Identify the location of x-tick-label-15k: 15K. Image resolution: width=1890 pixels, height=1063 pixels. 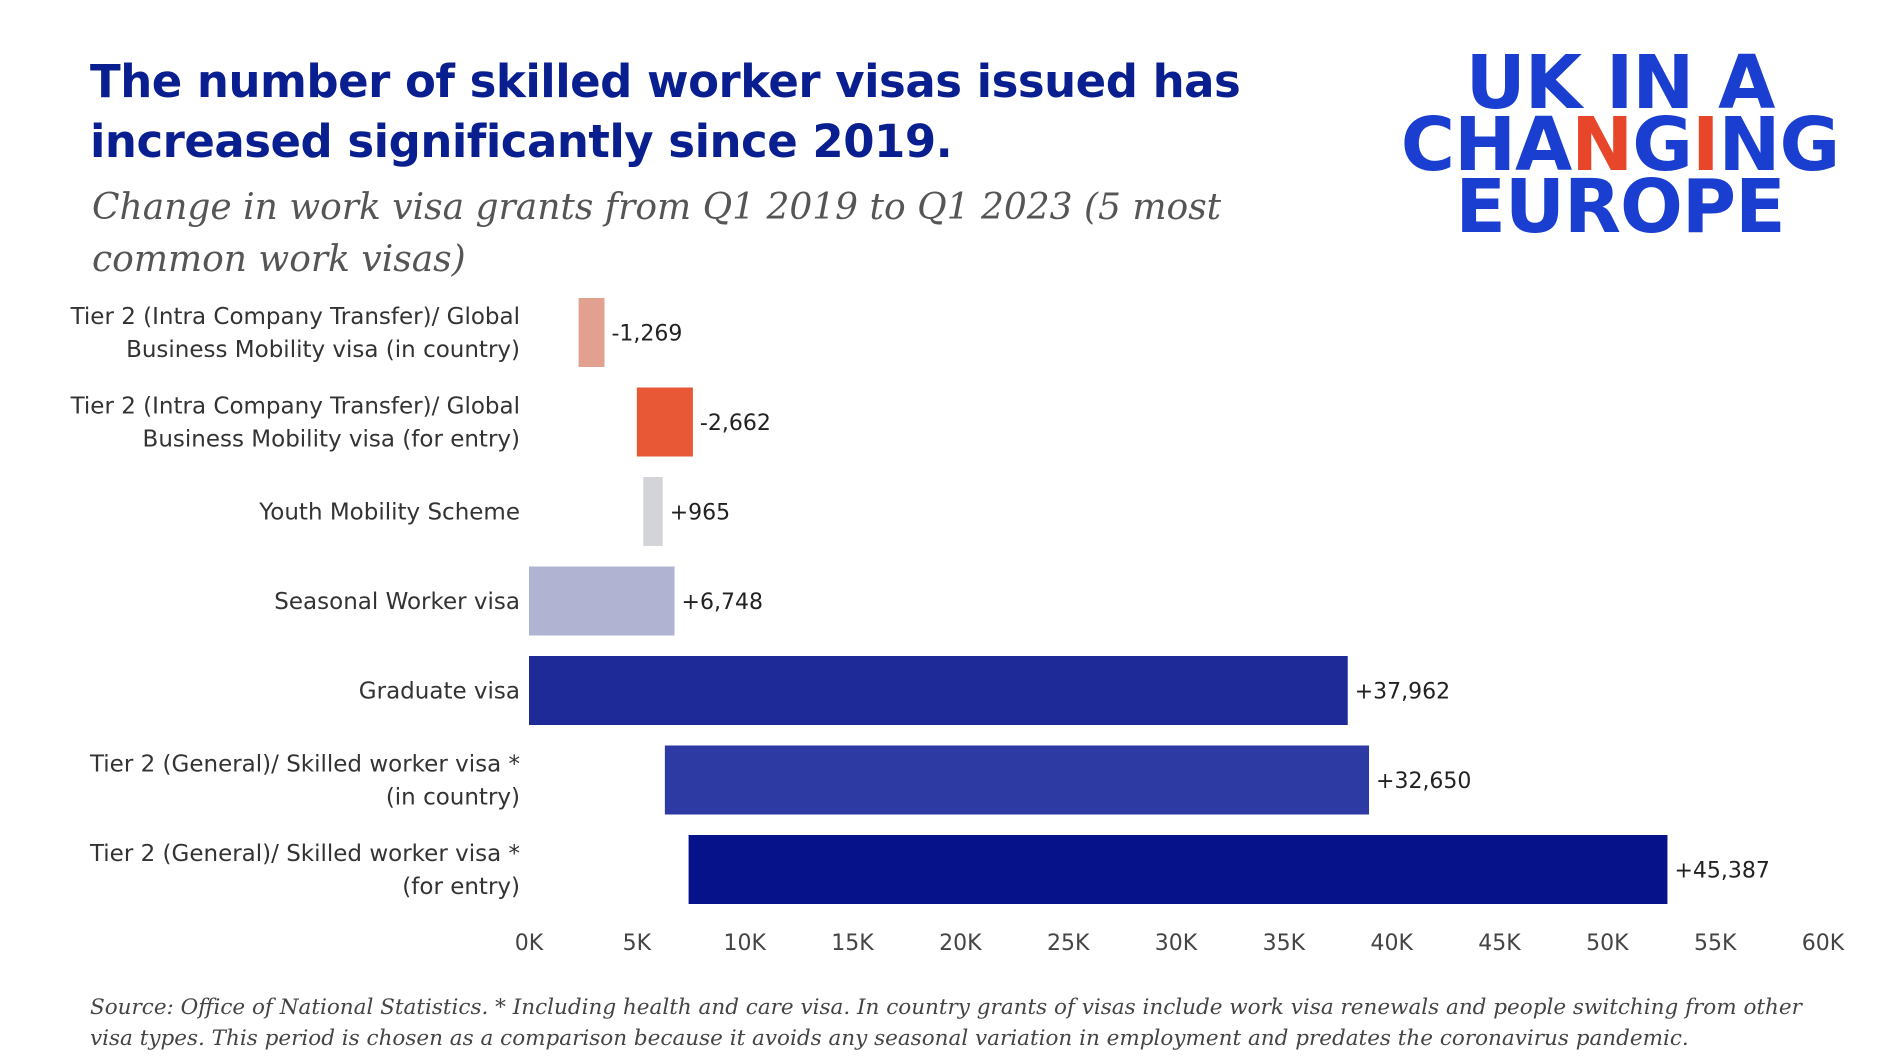
(852, 943).